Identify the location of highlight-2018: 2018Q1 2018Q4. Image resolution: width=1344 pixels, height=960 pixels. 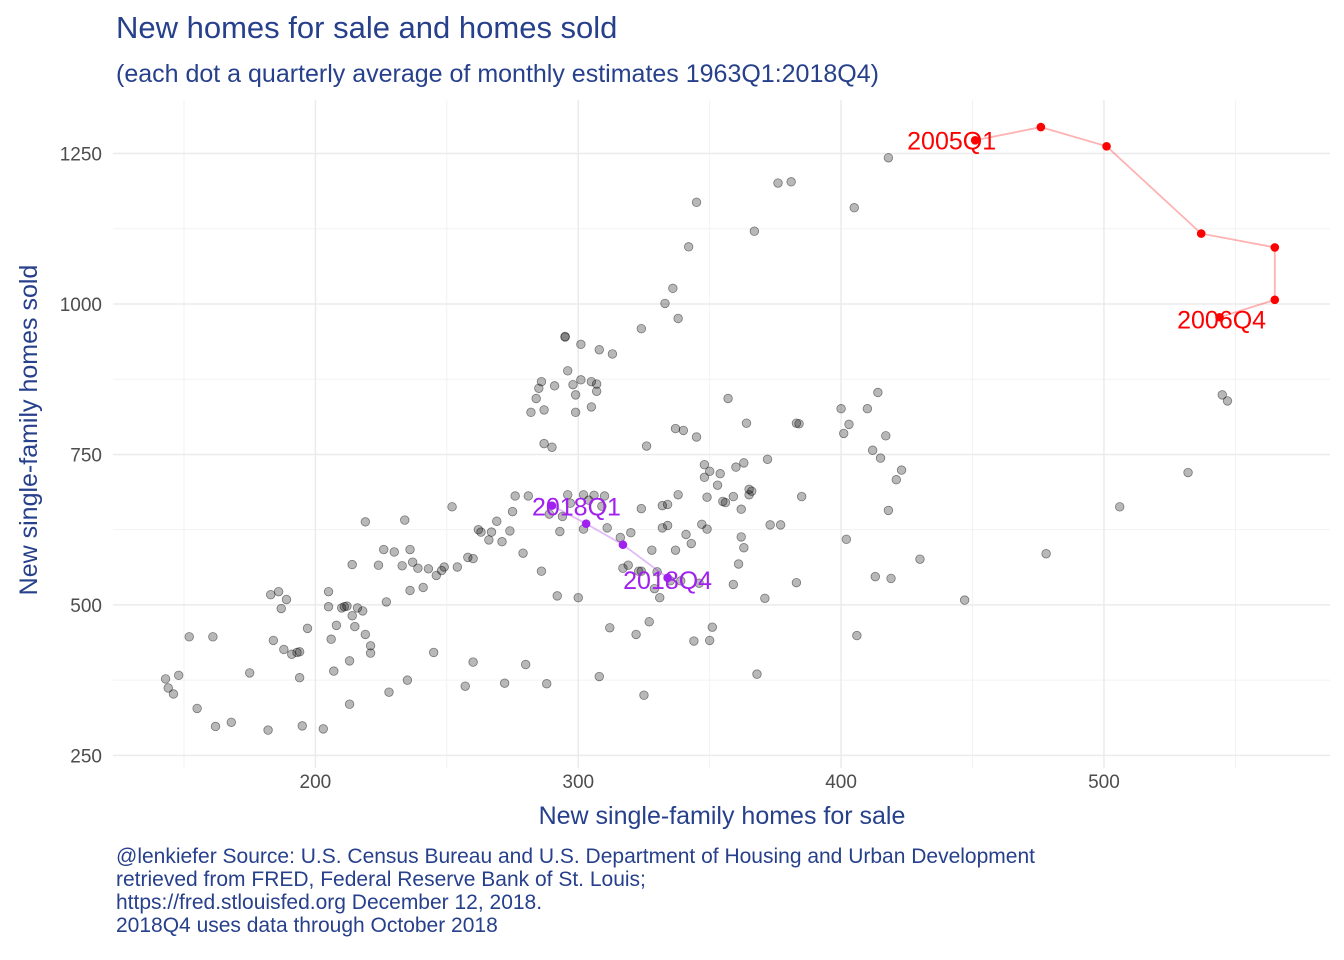
(622, 544).